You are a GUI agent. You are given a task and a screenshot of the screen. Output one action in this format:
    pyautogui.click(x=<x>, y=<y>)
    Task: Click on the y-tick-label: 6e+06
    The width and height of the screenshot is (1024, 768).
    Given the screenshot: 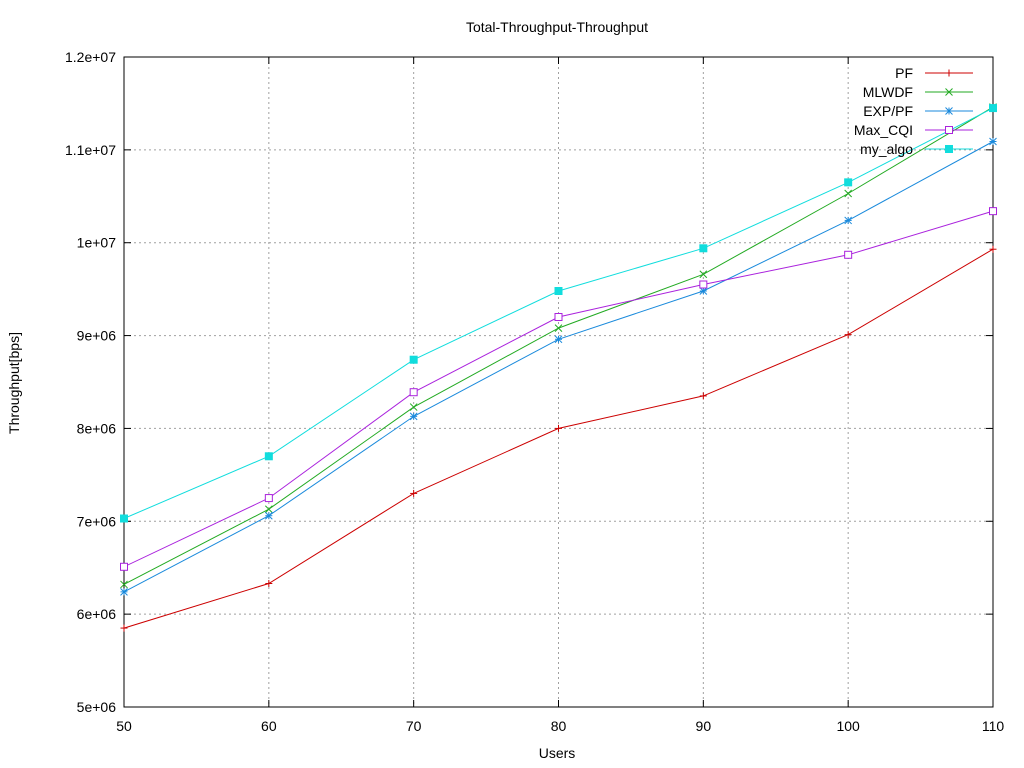 What is the action you would take?
    pyautogui.click(x=97, y=614)
    